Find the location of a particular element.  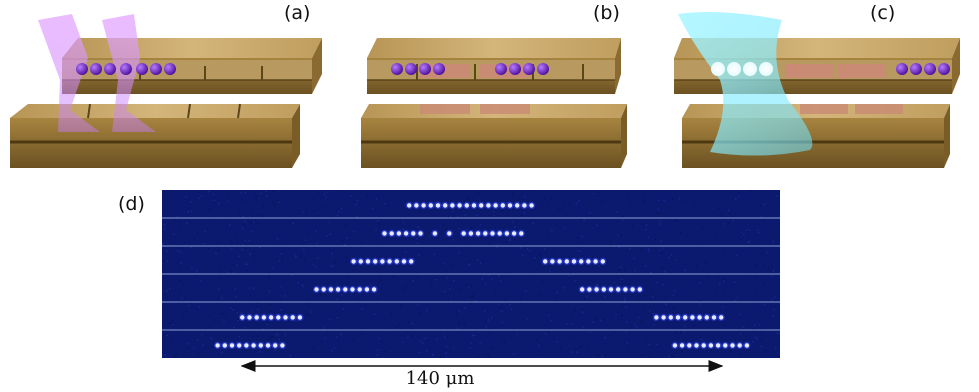

lower-electrode-top is located at coordinates (155, 111).